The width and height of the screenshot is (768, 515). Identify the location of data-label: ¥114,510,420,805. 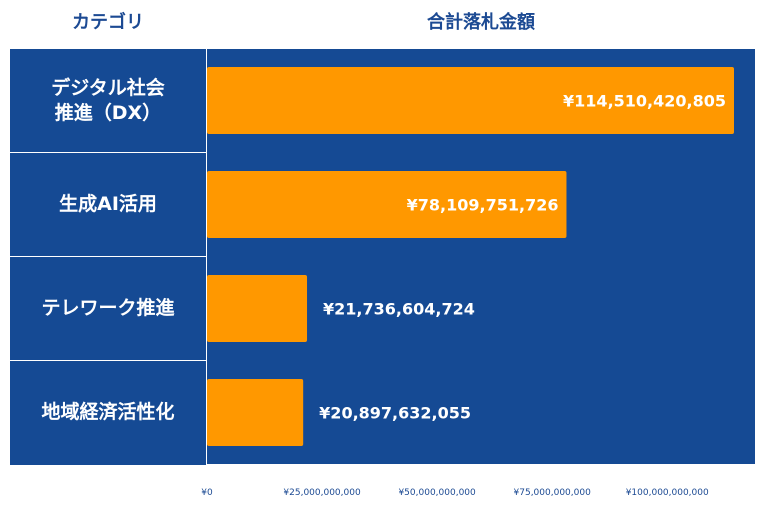
(644, 101).